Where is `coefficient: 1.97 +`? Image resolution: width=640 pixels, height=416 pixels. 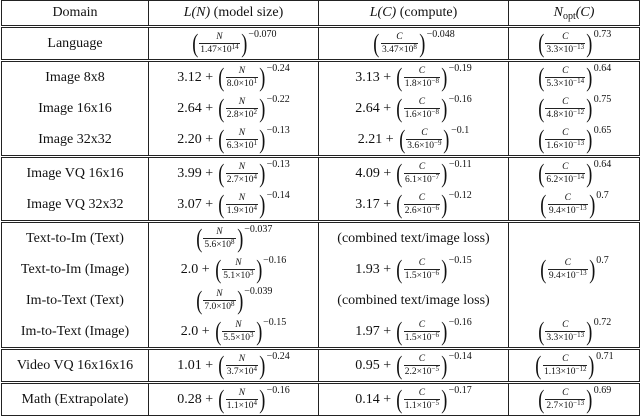 coefficient: 1.97 + is located at coordinates (373, 331).